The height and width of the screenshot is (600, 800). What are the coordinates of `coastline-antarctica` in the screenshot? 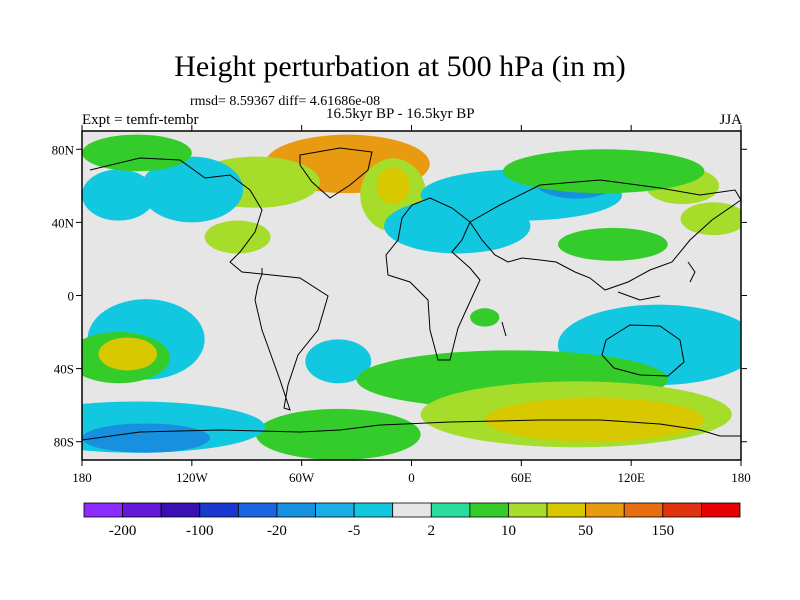 It's located at (411, 430).